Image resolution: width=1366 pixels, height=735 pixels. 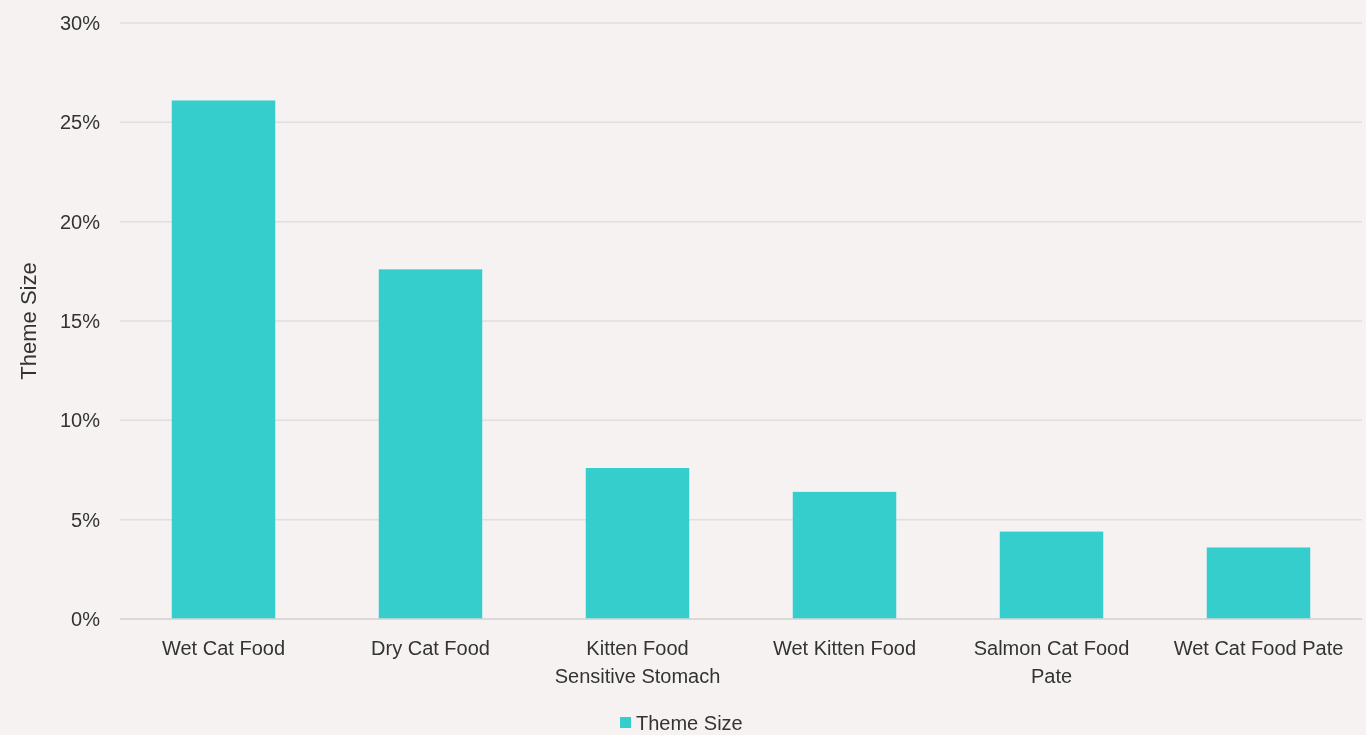 What do you see at coordinates (86, 519) in the screenshot?
I see `y-tick-label: 5%` at bounding box center [86, 519].